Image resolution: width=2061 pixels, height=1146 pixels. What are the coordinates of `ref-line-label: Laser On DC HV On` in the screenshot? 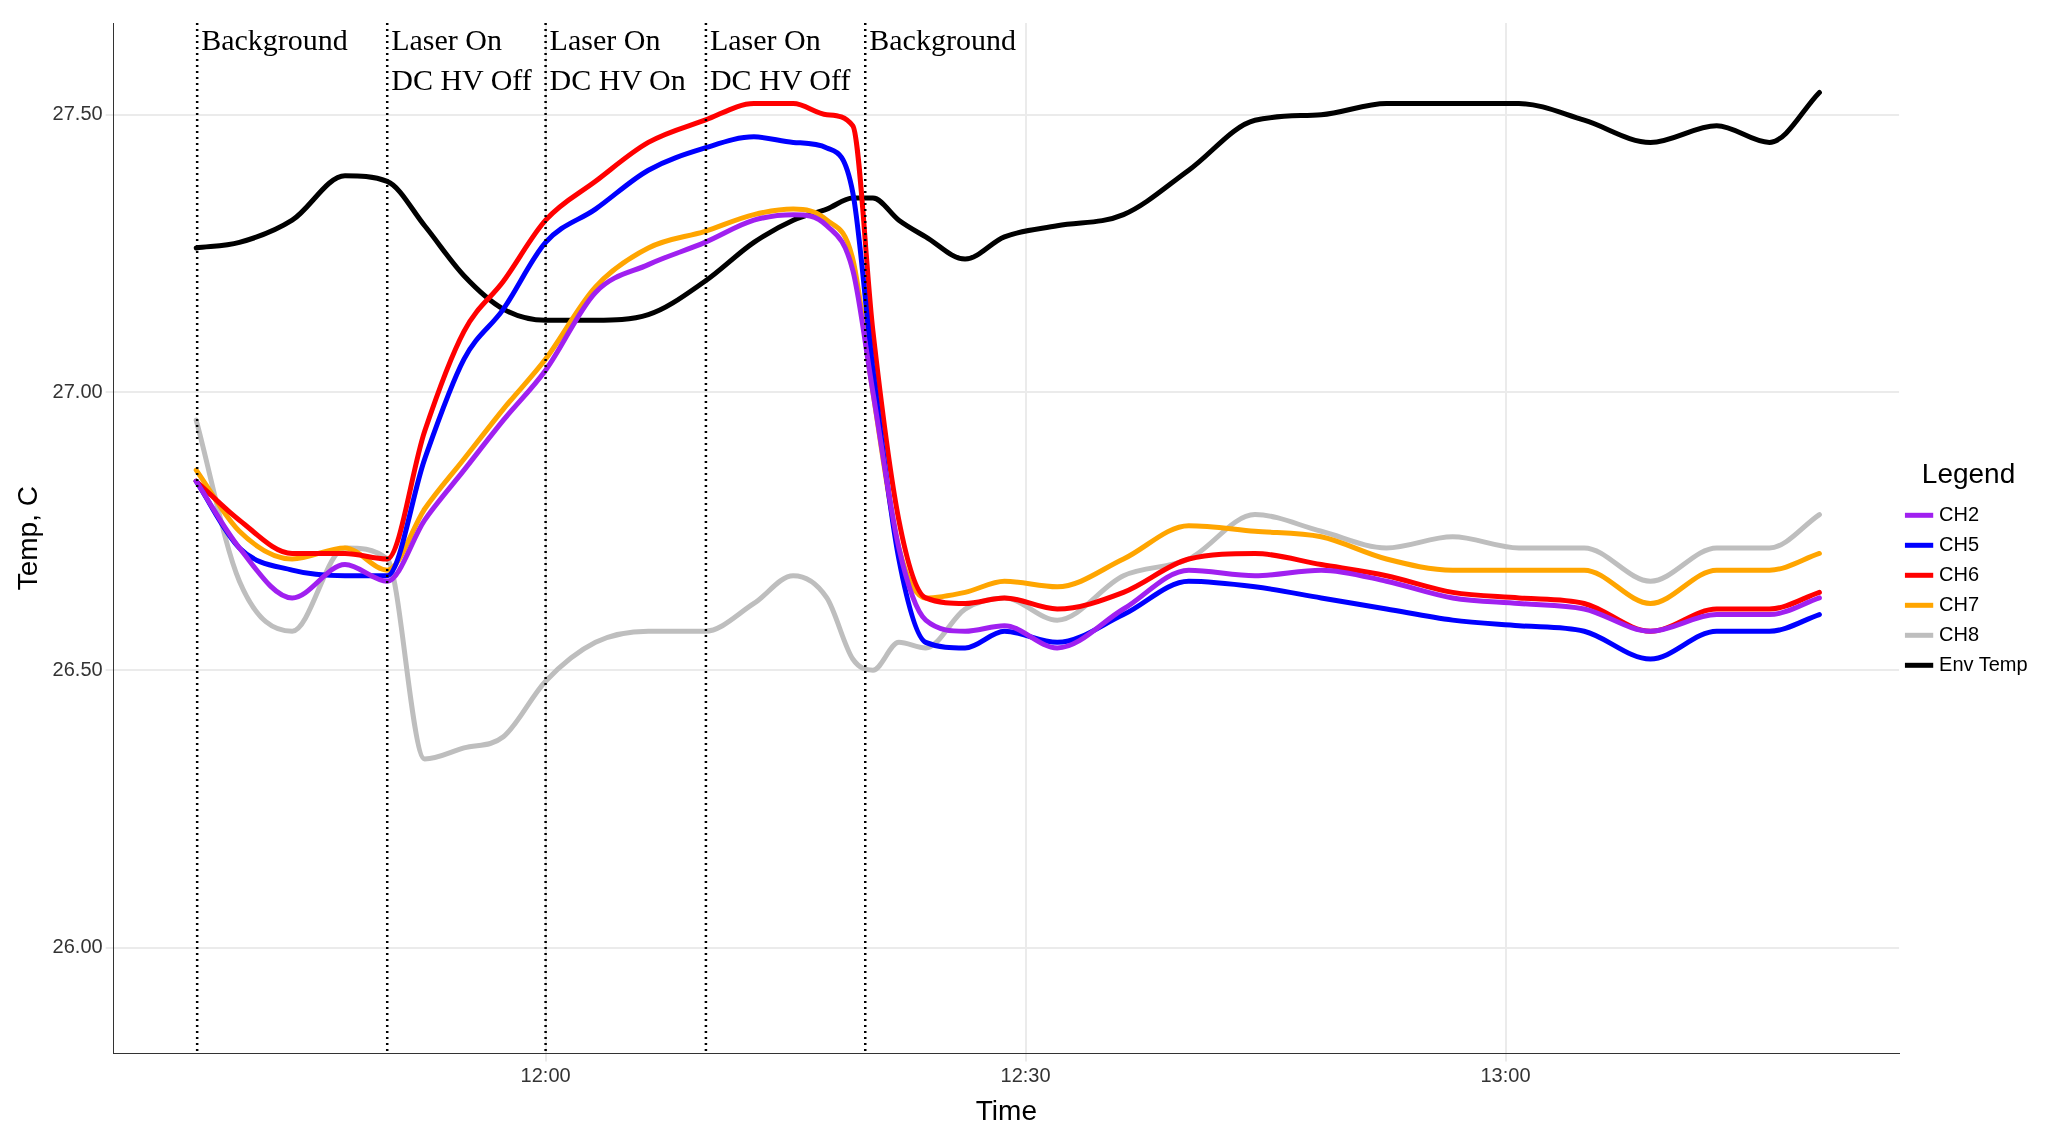 It's located at (617, 59).